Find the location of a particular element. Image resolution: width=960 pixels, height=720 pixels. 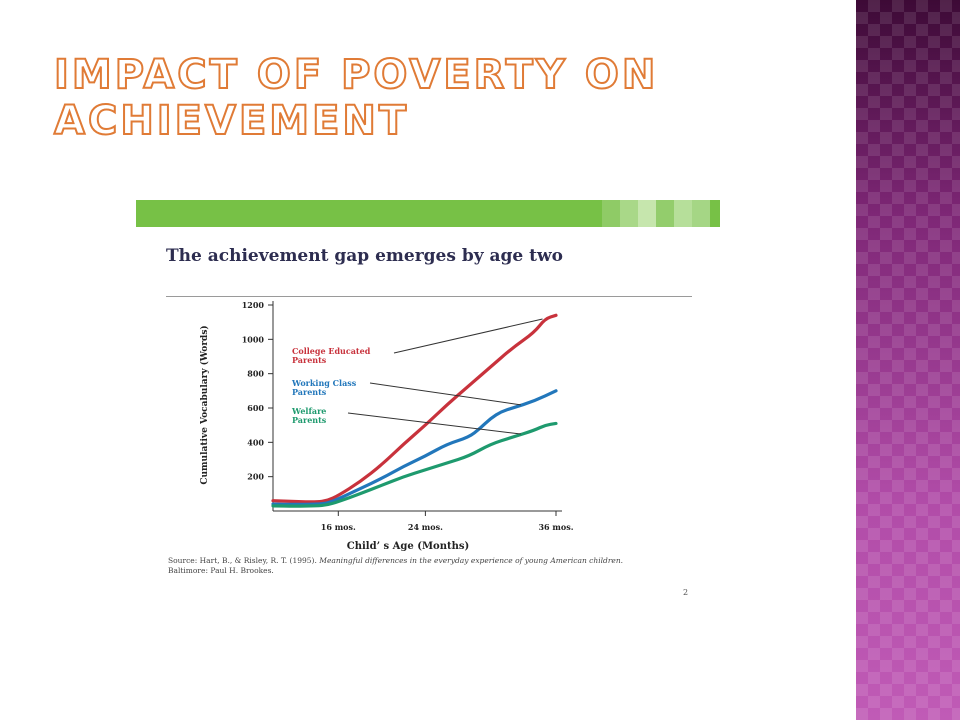

series-label-1: Working Class is located at coordinates (324, 383).